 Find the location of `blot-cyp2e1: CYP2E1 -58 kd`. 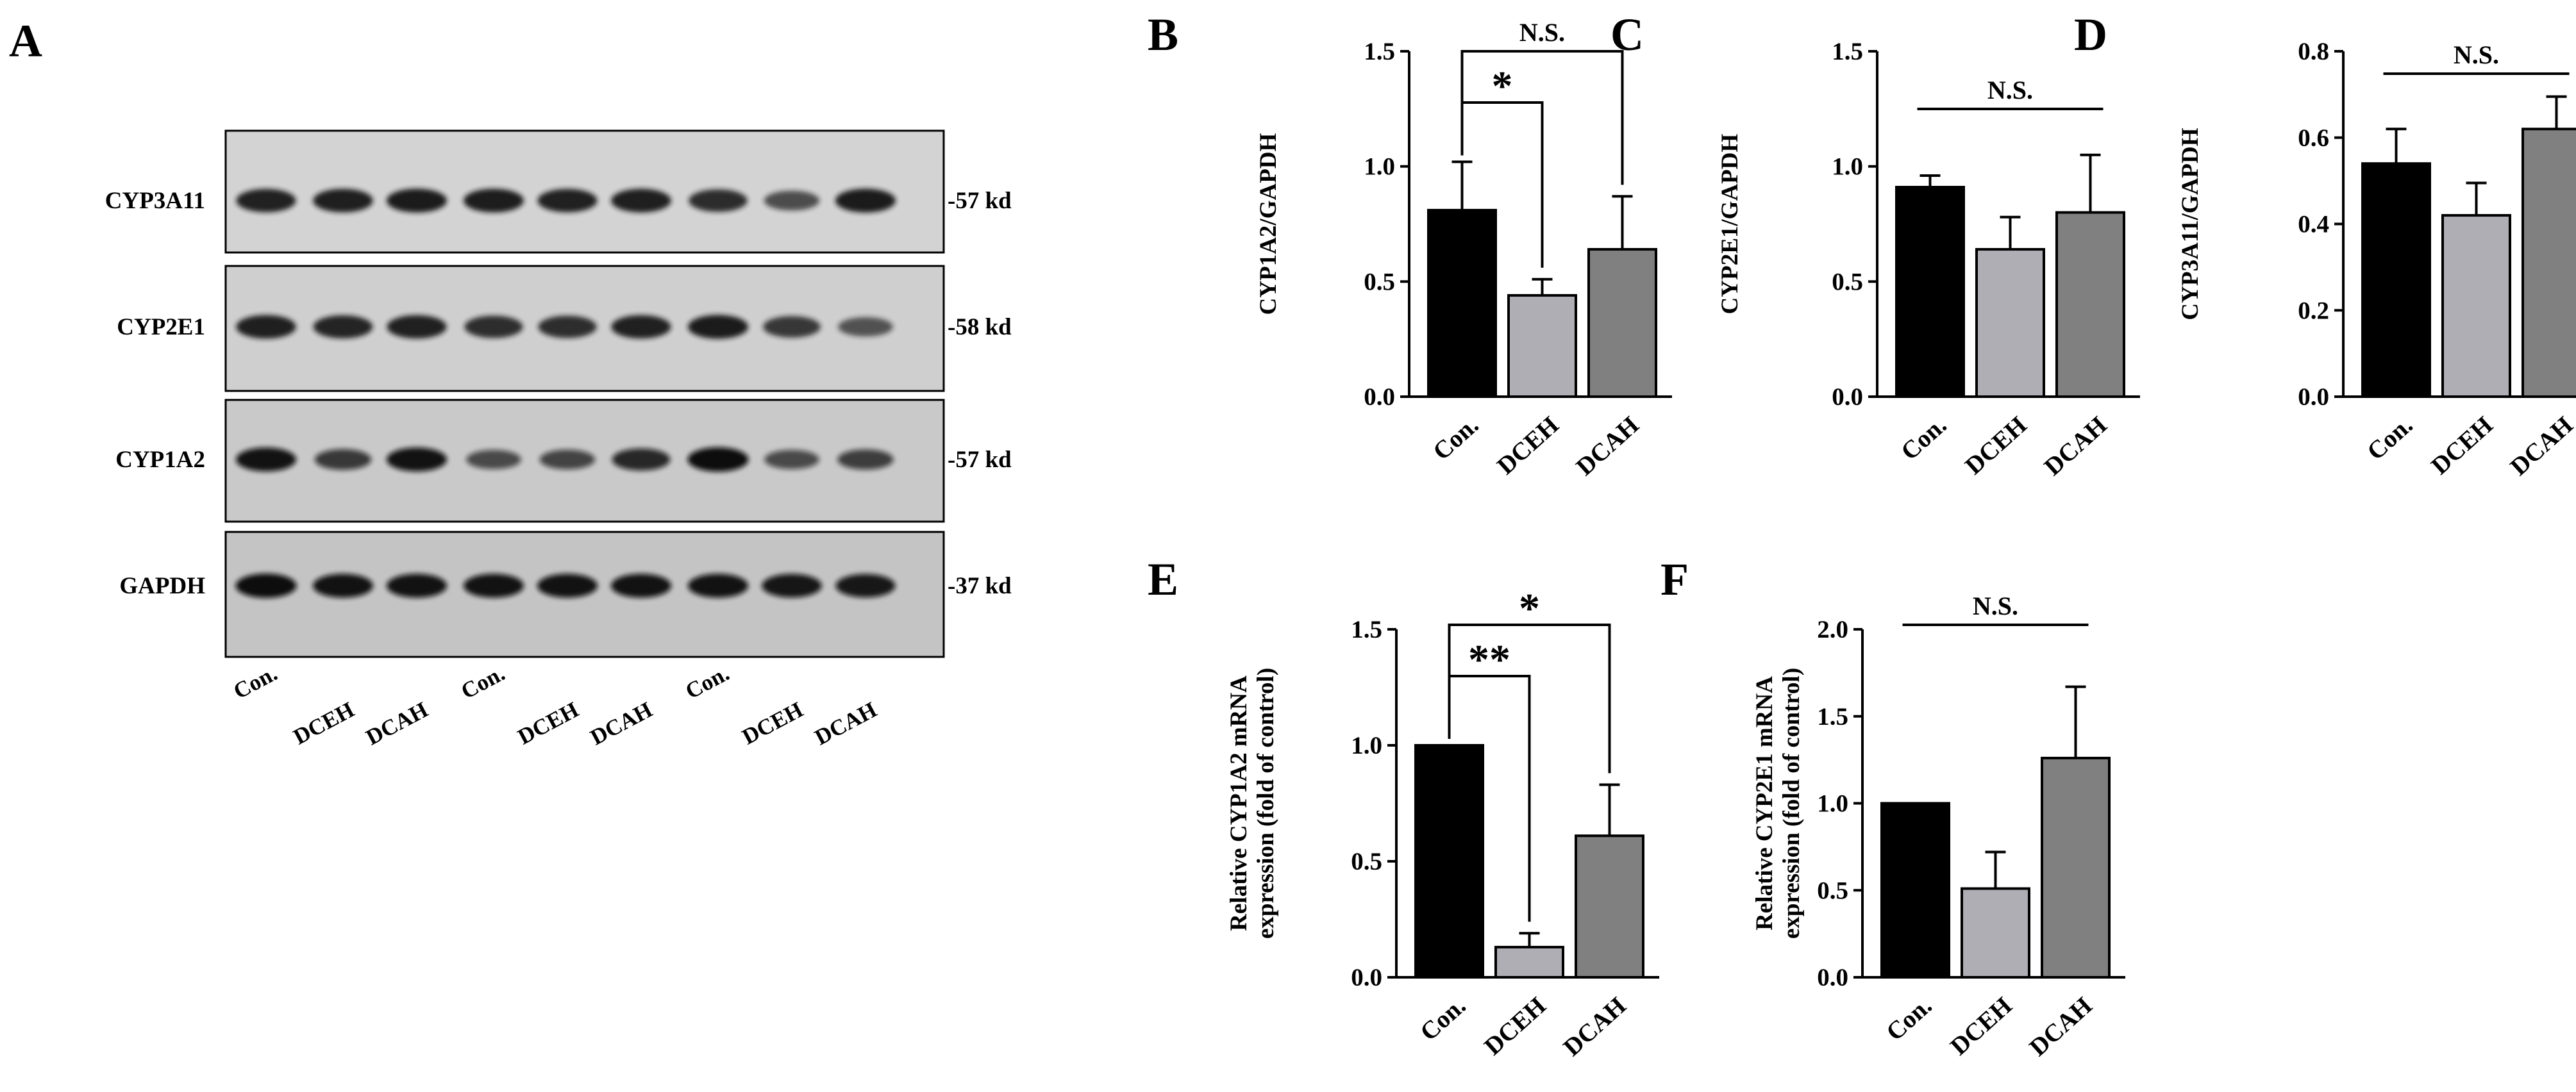

blot-cyp2e1: CYP2E1 -58 kd is located at coordinates (564, 328).